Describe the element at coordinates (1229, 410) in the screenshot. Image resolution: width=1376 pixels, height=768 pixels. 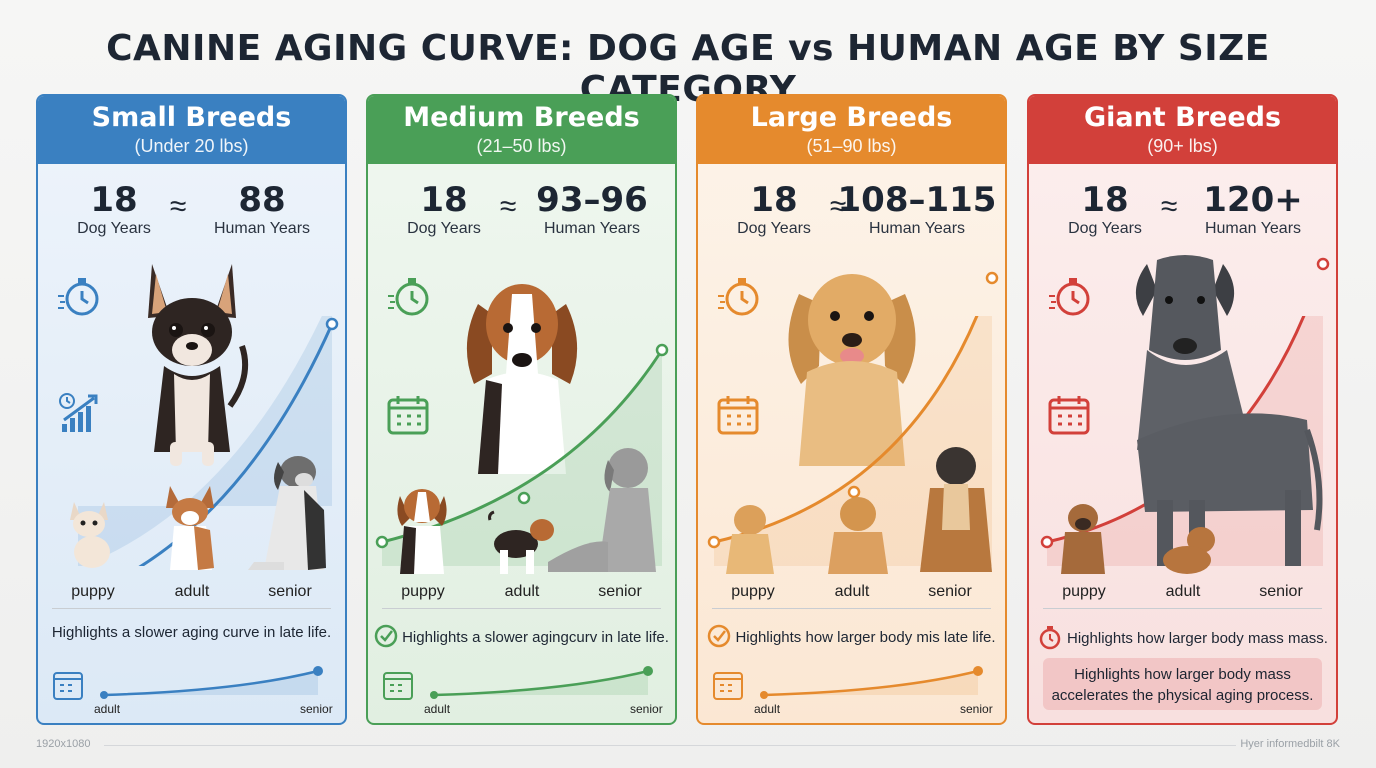
I see `great-dane-illustration` at that location.